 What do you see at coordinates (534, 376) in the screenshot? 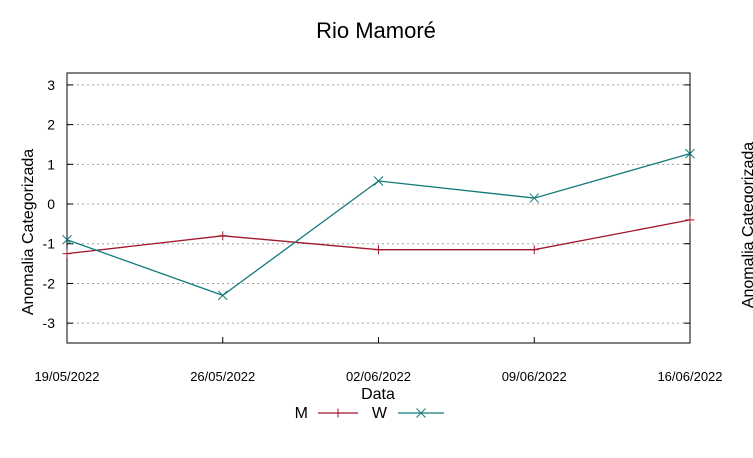
I see `x-tick-label: 09/06/2022` at bounding box center [534, 376].